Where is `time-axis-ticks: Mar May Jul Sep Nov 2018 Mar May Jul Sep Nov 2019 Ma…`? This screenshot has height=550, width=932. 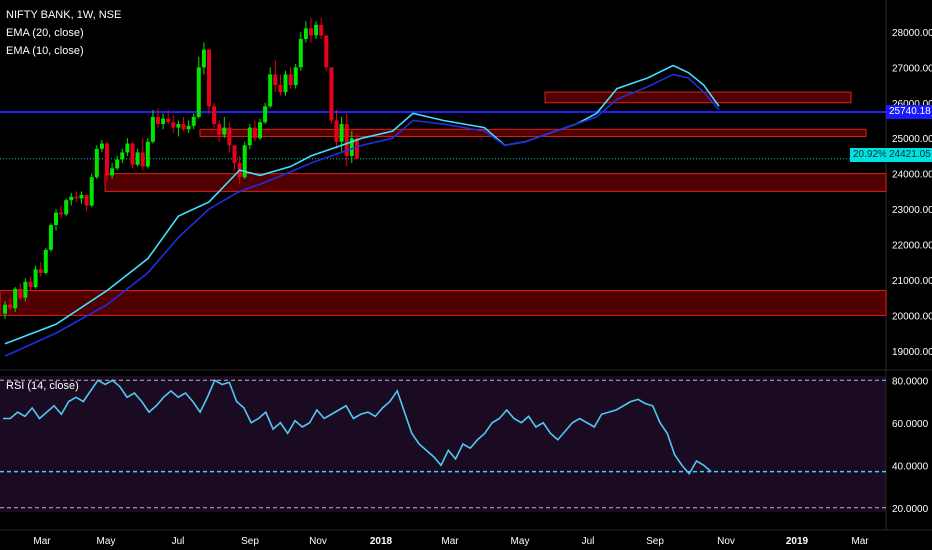
time-axis-ticks: Mar May Jul Sep Nov 2018 Mar May Jul Sep Nov 2019 Ma… is located at coordinates (451, 541).